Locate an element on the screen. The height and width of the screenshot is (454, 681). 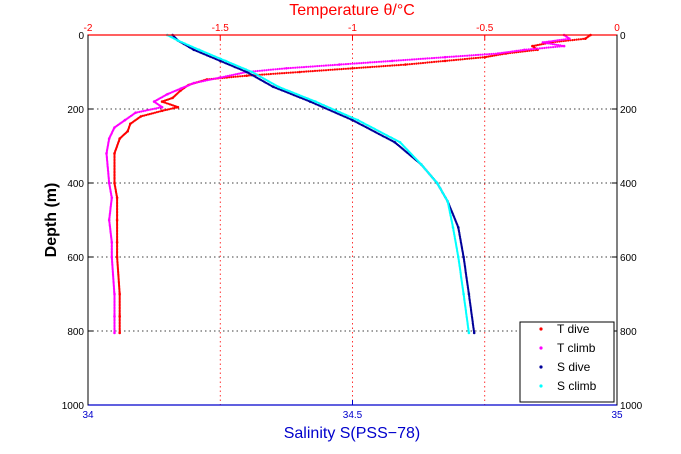
depth-tick-label-left: 600 is located at coordinates (75, 258).